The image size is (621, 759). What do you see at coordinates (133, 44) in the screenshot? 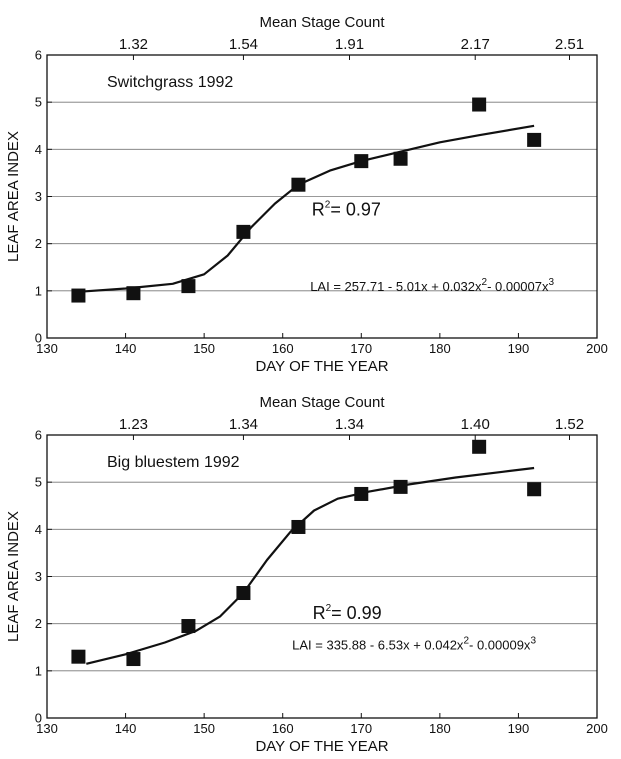
I see `chart-1-top-tick-label: 1.32` at bounding box center [133, 44].